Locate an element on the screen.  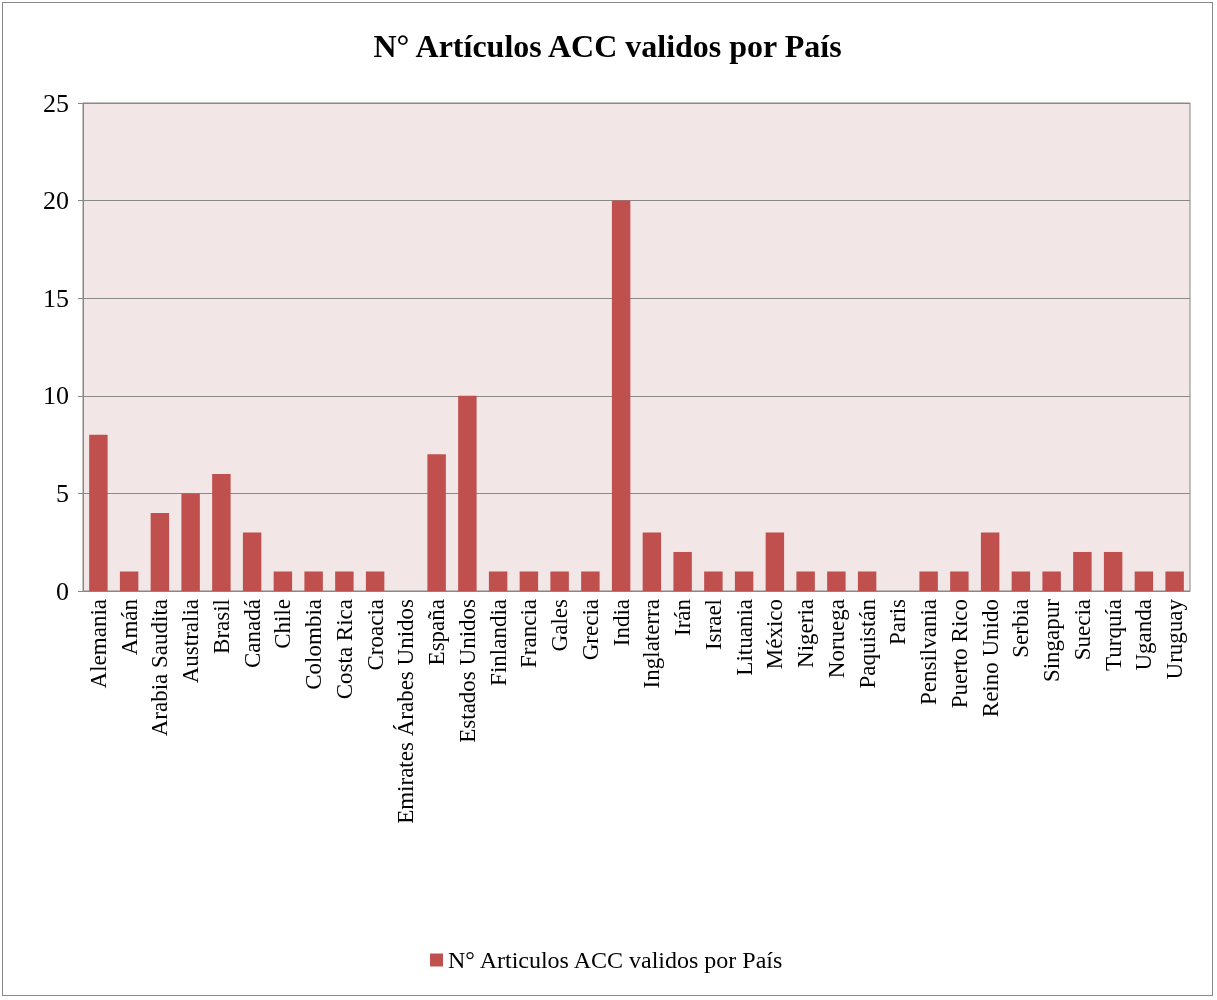
x-tick-label: Colombia is located at coordinates (314, 644).